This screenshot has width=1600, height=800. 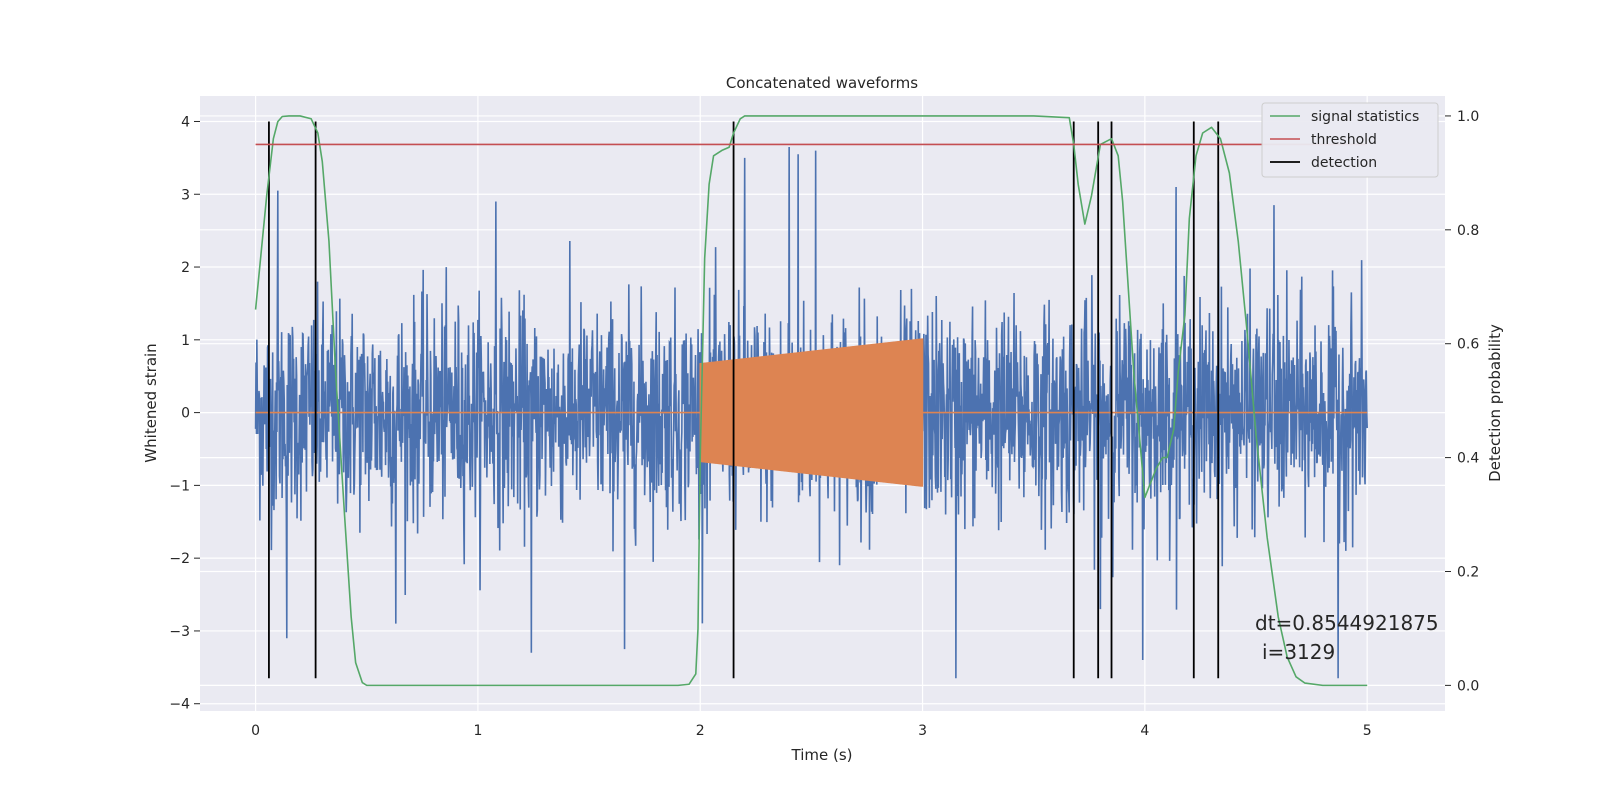 What do you see at coordinates (1468, 572) in the screenshot?
I see `y2-tick-label: 0.2` at bounding box center [1468, 572].